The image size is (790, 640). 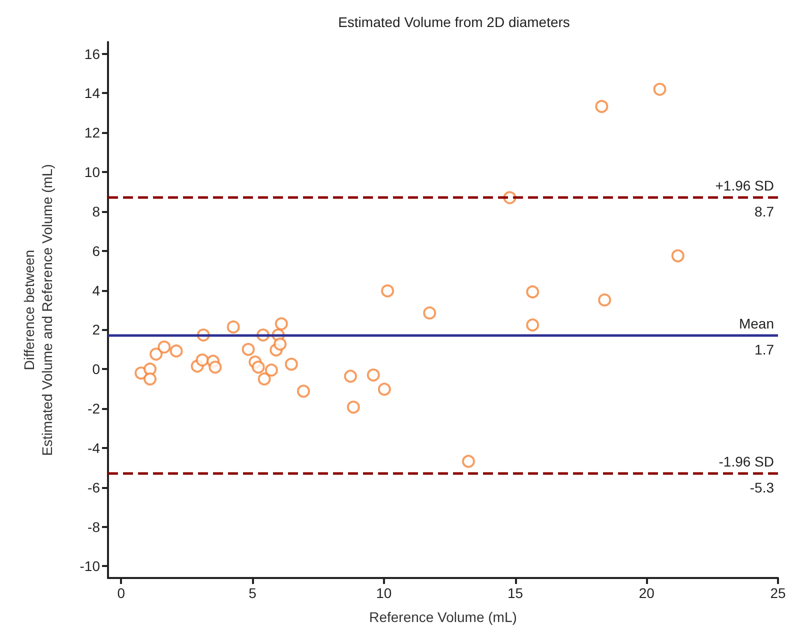 What do you see at coordinates (96, 330) in the screenshot?
I see `y-tick-label: 2` at bounding box center [96, 330].